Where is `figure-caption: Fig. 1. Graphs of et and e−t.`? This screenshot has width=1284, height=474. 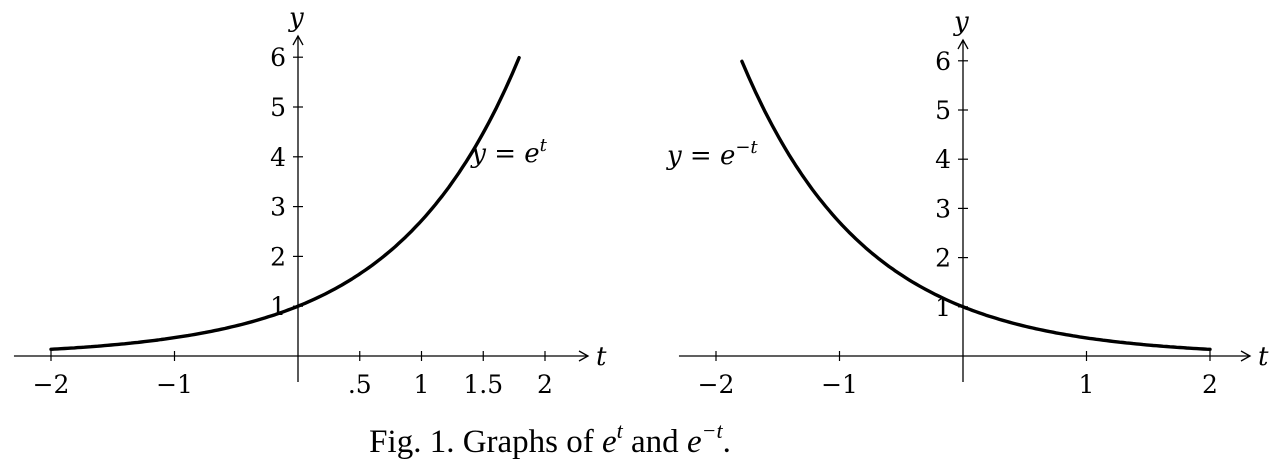
figure-caption: Fig. 1. Graphs of et and e−t. is located at coordinates (550, 439).